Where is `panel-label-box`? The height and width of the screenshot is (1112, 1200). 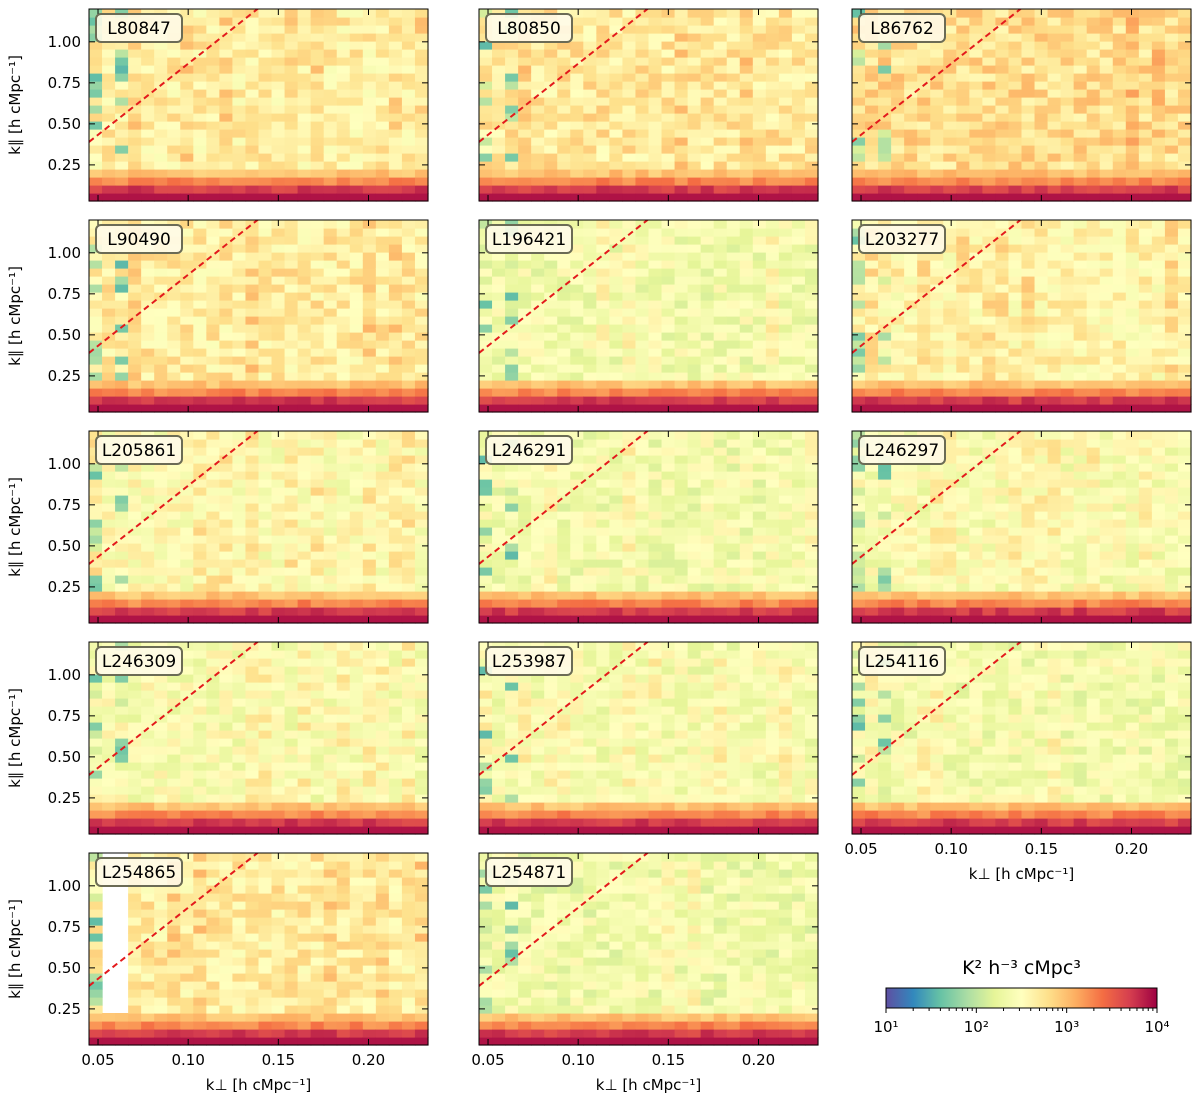
panel-label-box is located at coordinates (529, 239).